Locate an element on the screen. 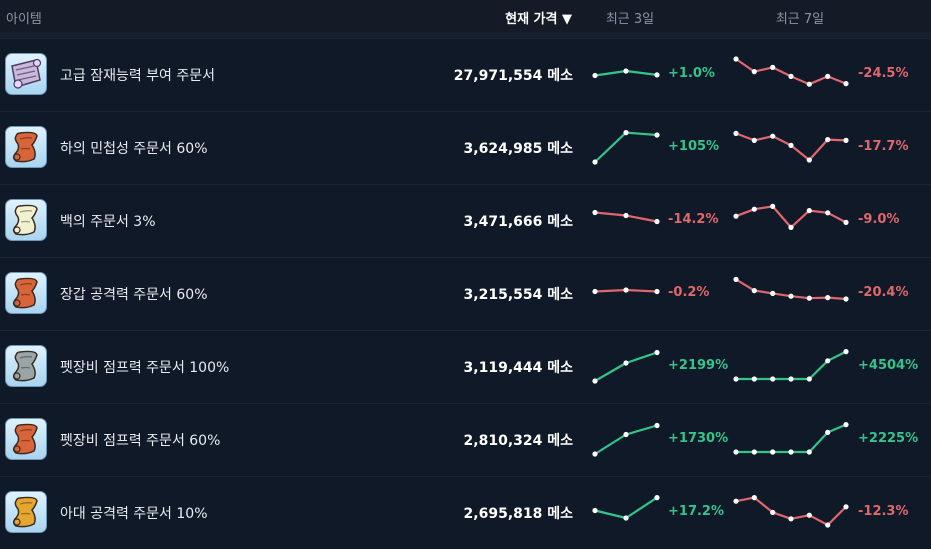 The height and width of the screenshot is (549, 931). item-price: 3,624,985 메소 is located at coordinates (518, 149).